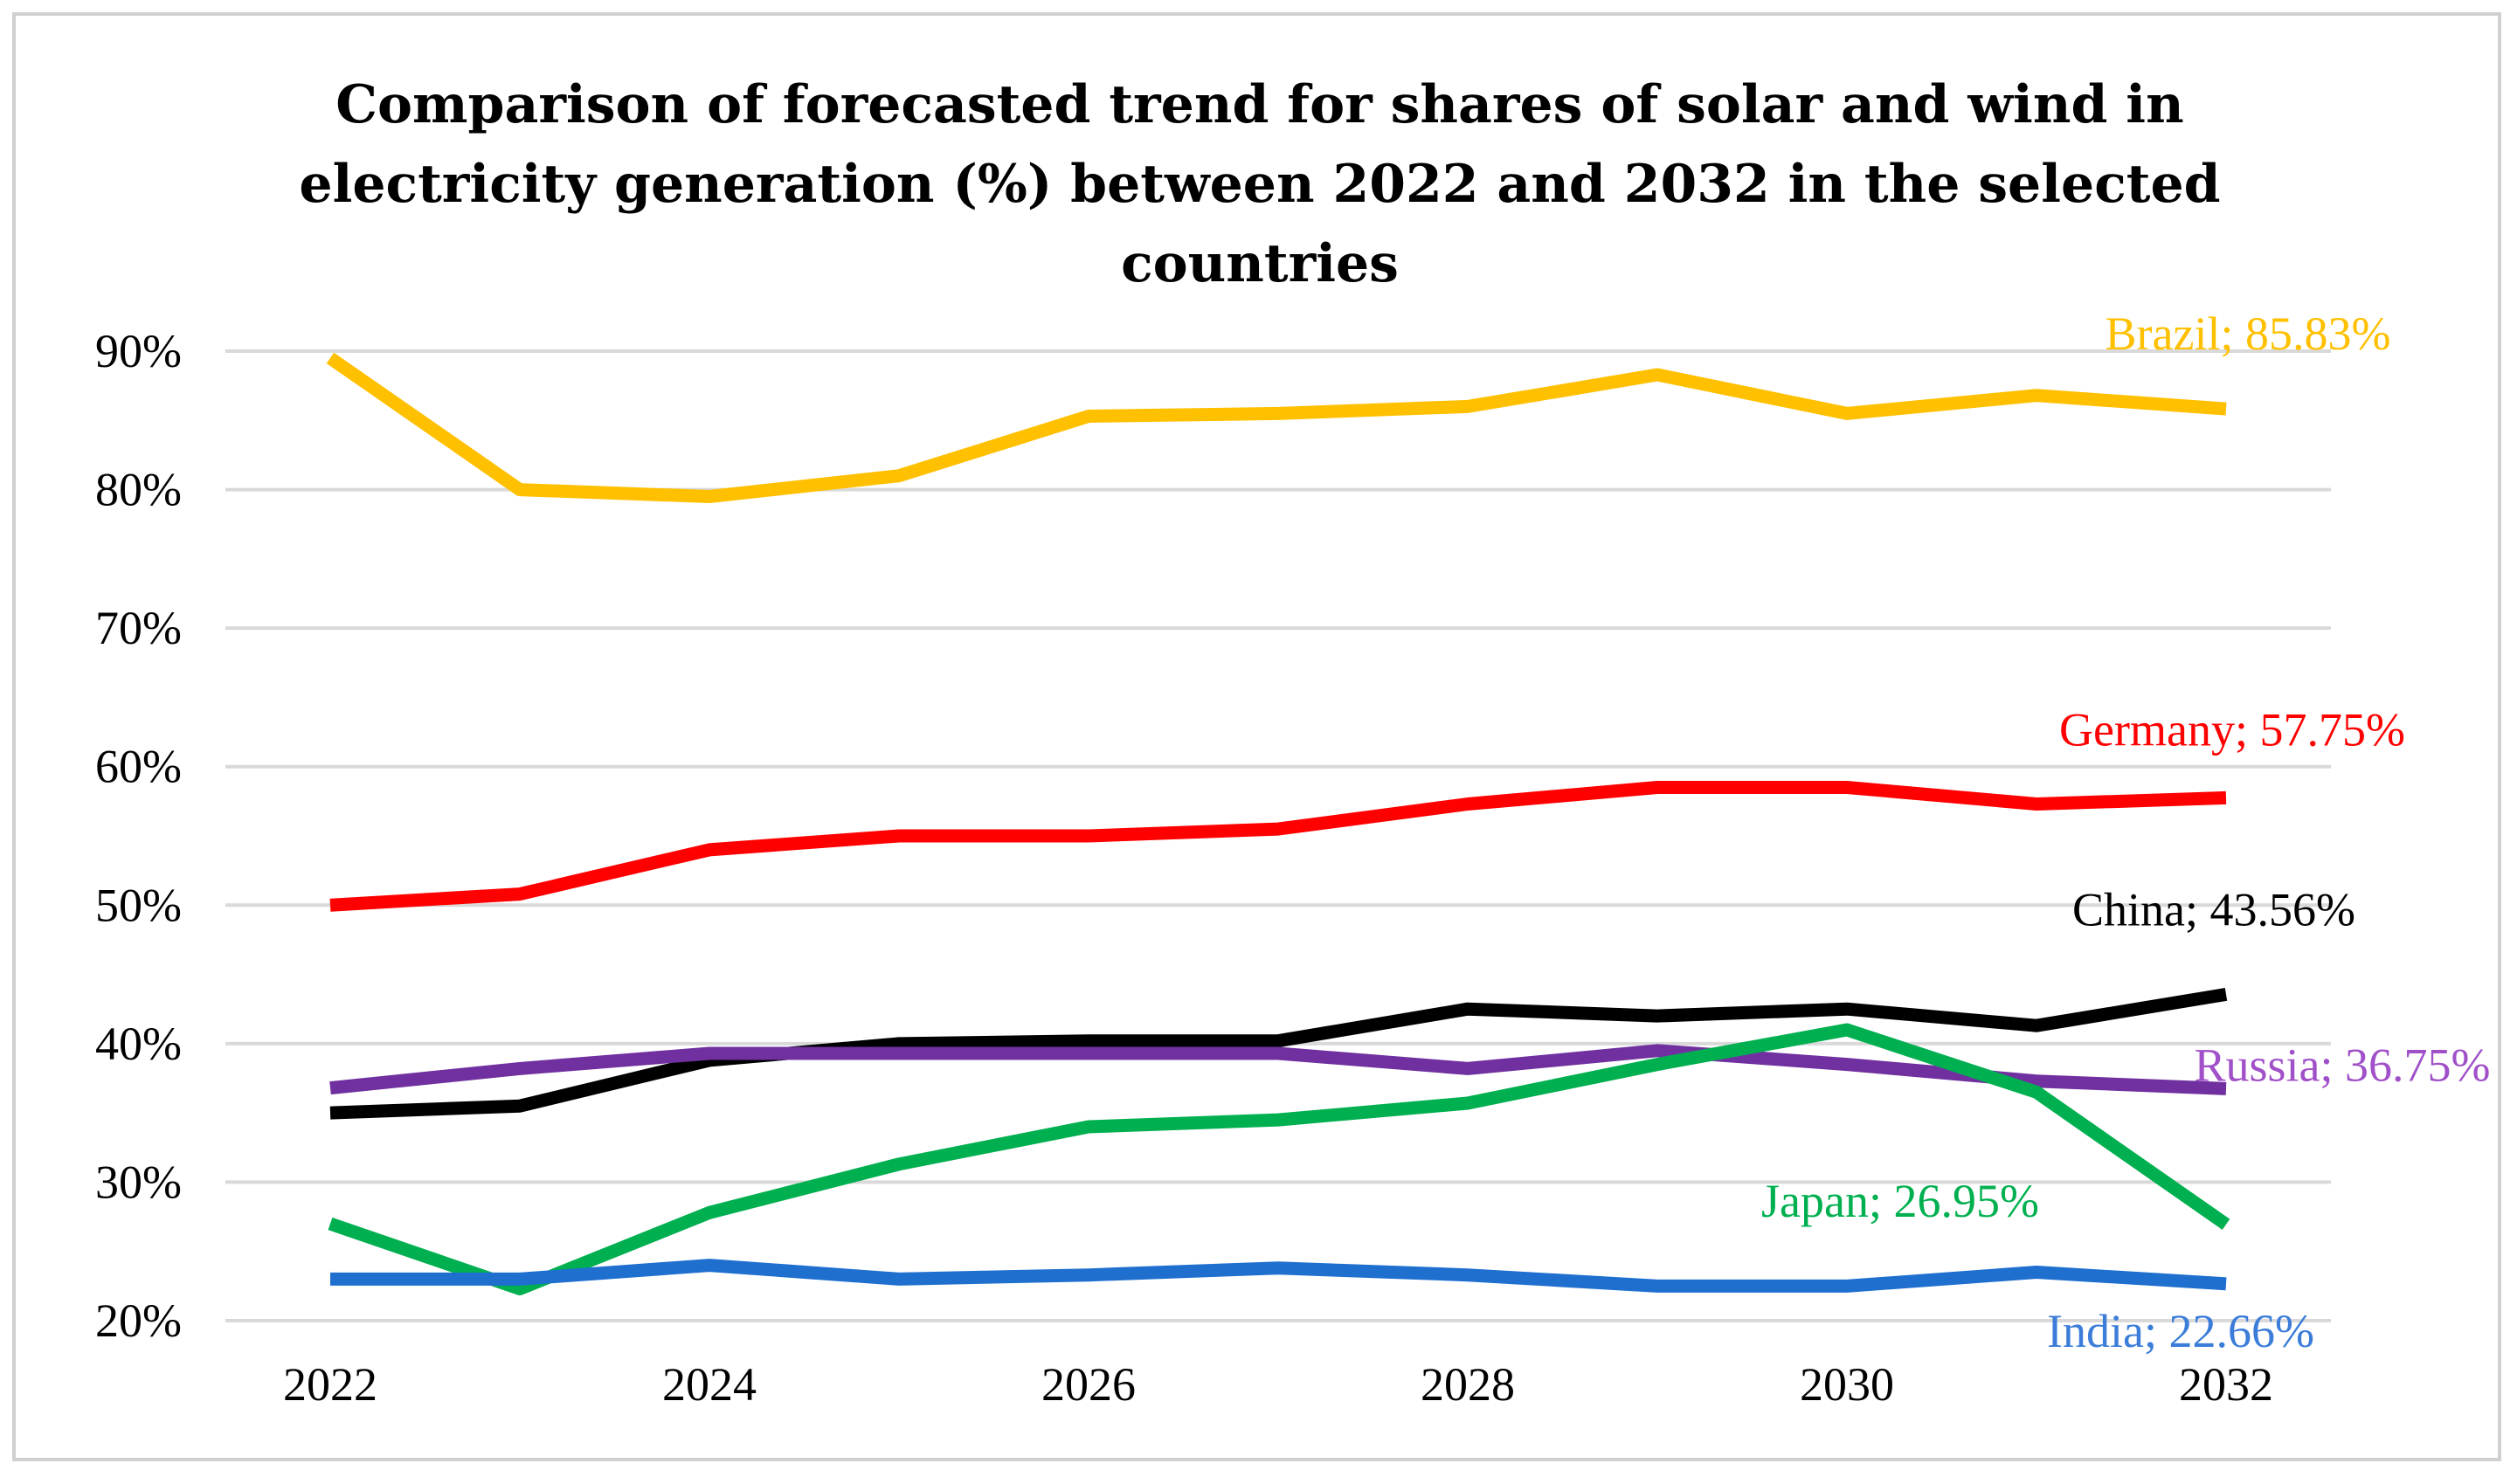 The height and width of the screenshot is (1484, 2517). What do you see at coordinates (1847, 1384) in the screenshot?
I see `x-tick-label: 2030` at bounding box center [1847, 1384].